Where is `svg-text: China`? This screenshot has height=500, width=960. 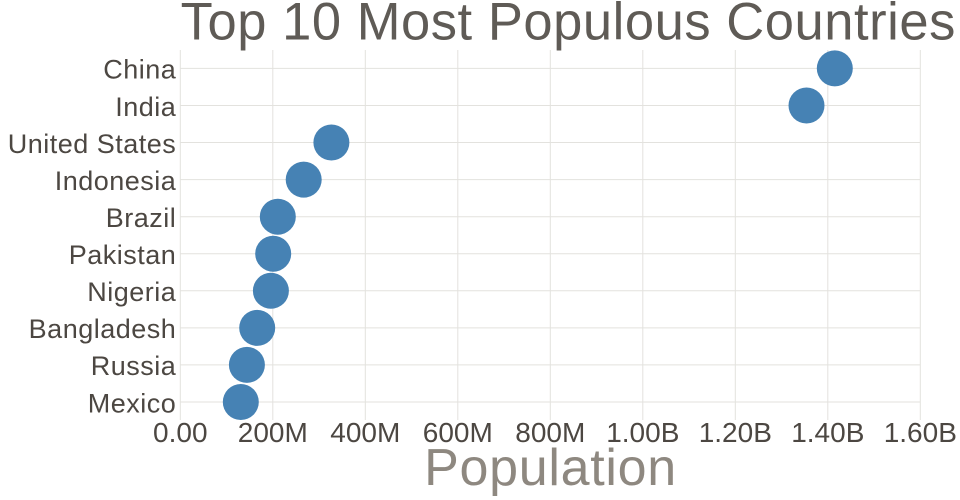 svg-text: China is located at coordinates (140, 70).